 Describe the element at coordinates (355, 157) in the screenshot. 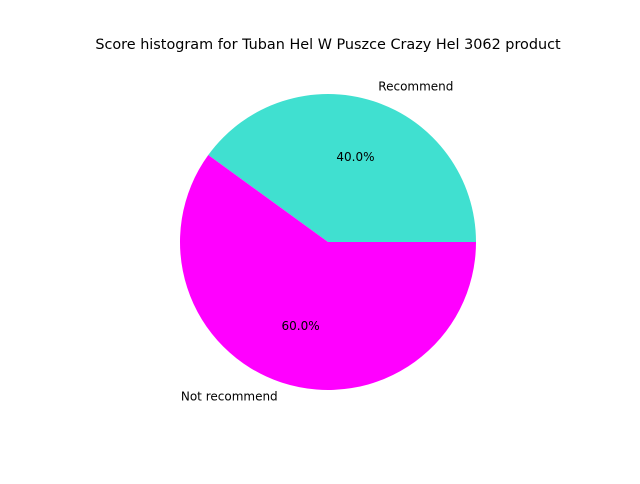

I see `slice-percent-label: 40.0%` at that location.